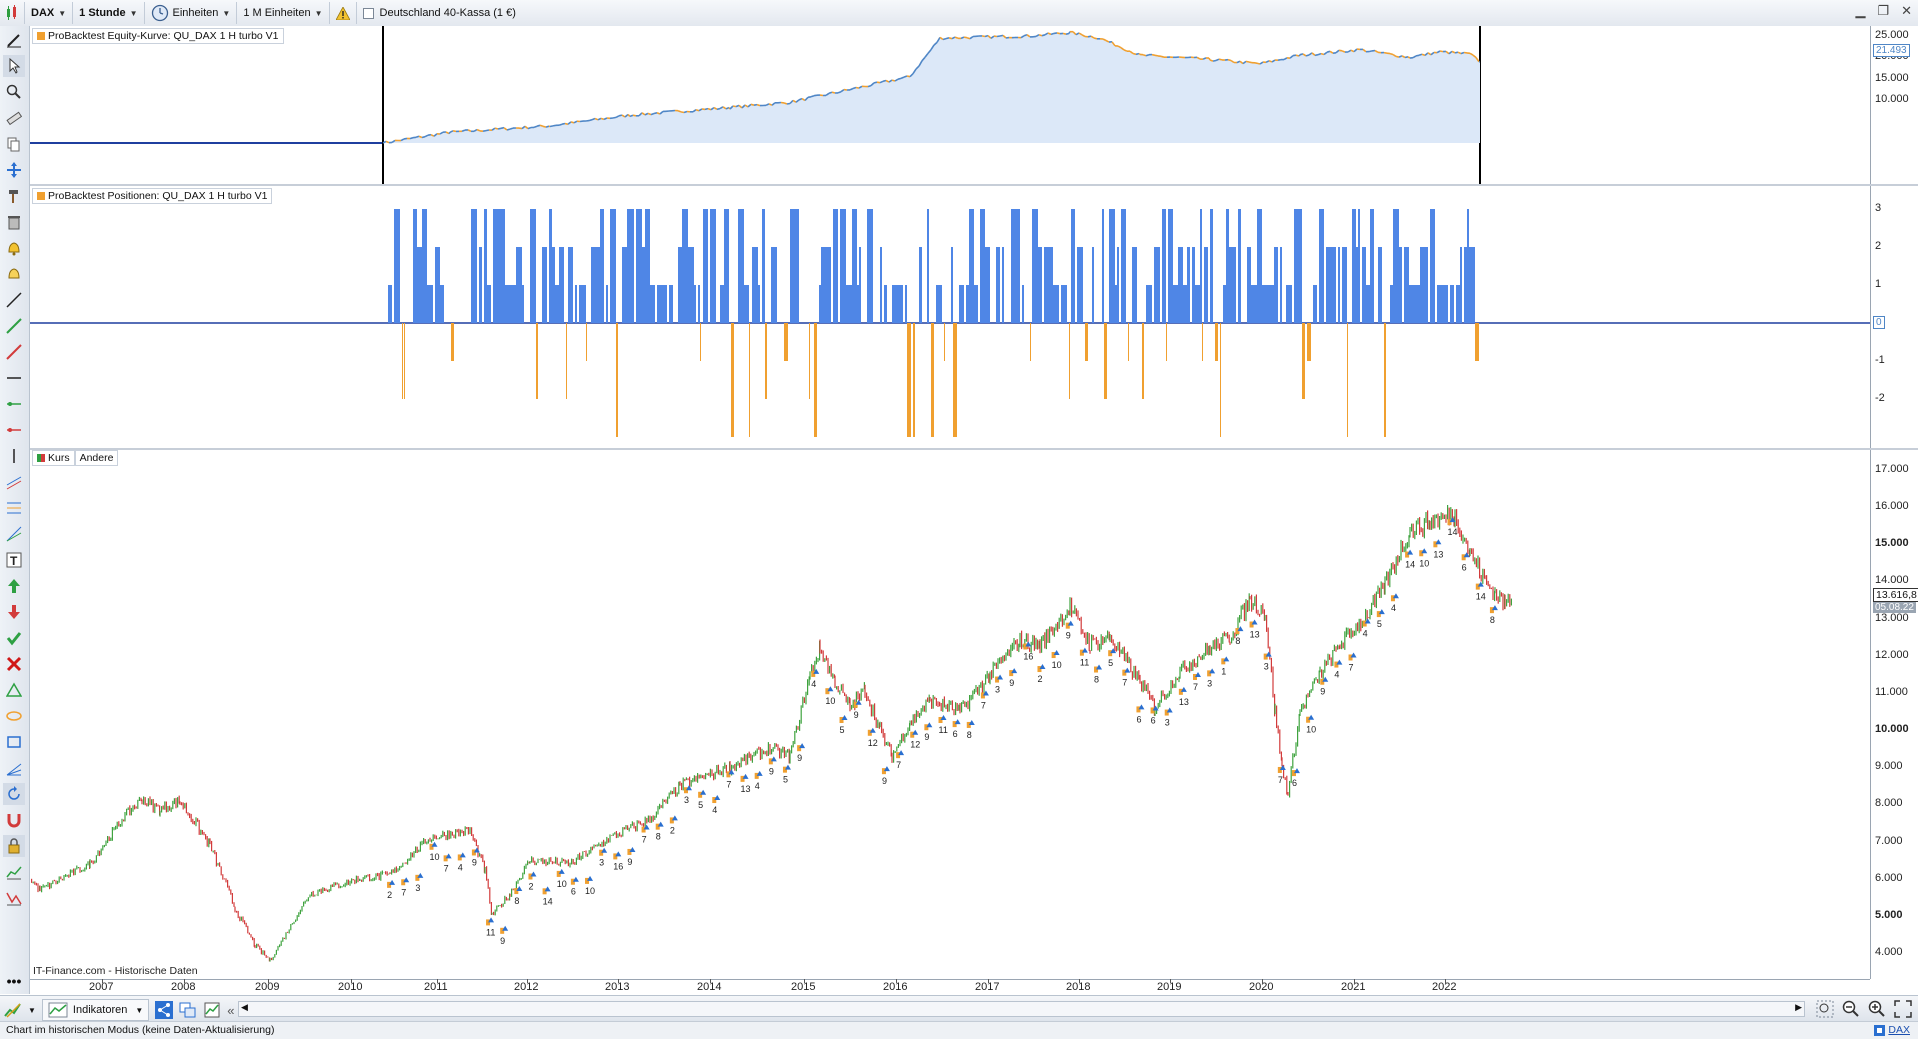  Describe the element at coordinates (14, 378) in the screenshot. I see `horizontal-line-icon` at that location.